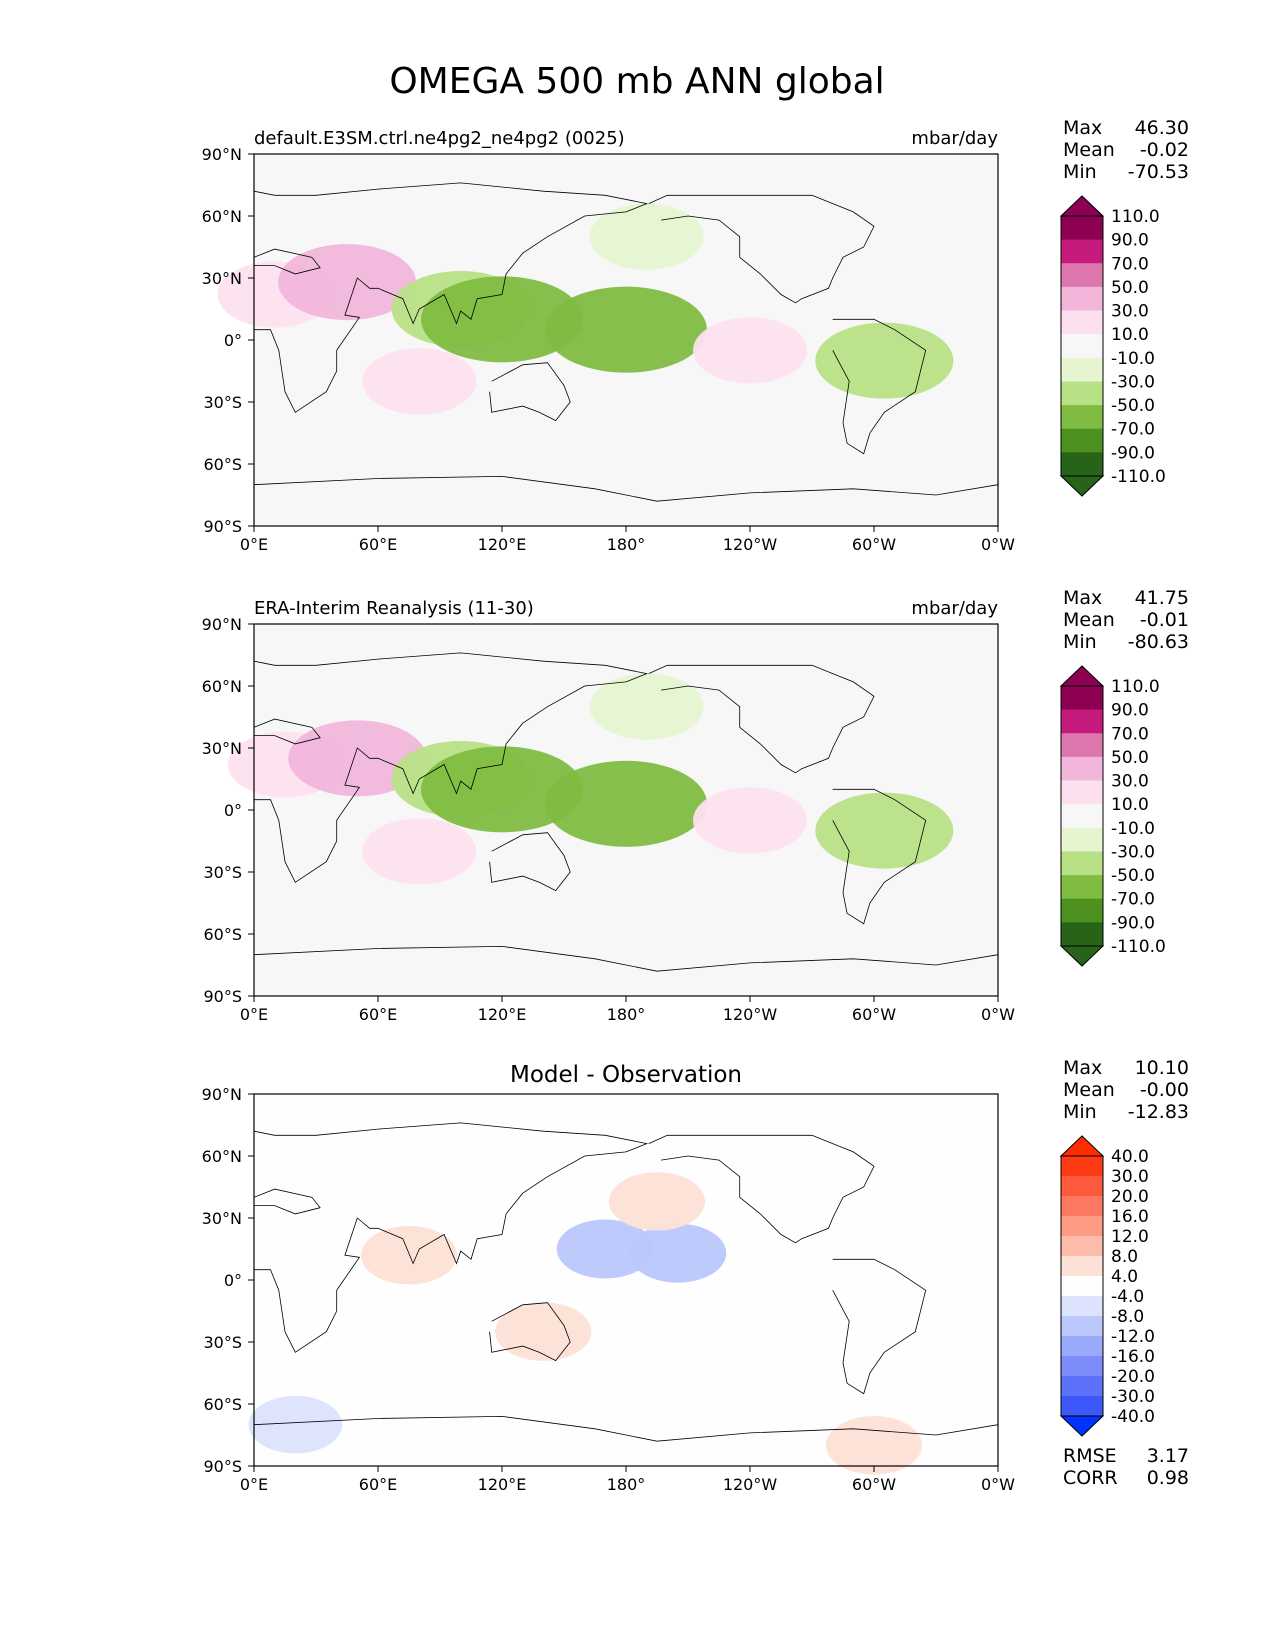 Image resolution: width=1275 pixels, height=1650 pixels. Describe the element at coordinates (347, 282) in the screenshot. I see `region-arabia-core` at that location.